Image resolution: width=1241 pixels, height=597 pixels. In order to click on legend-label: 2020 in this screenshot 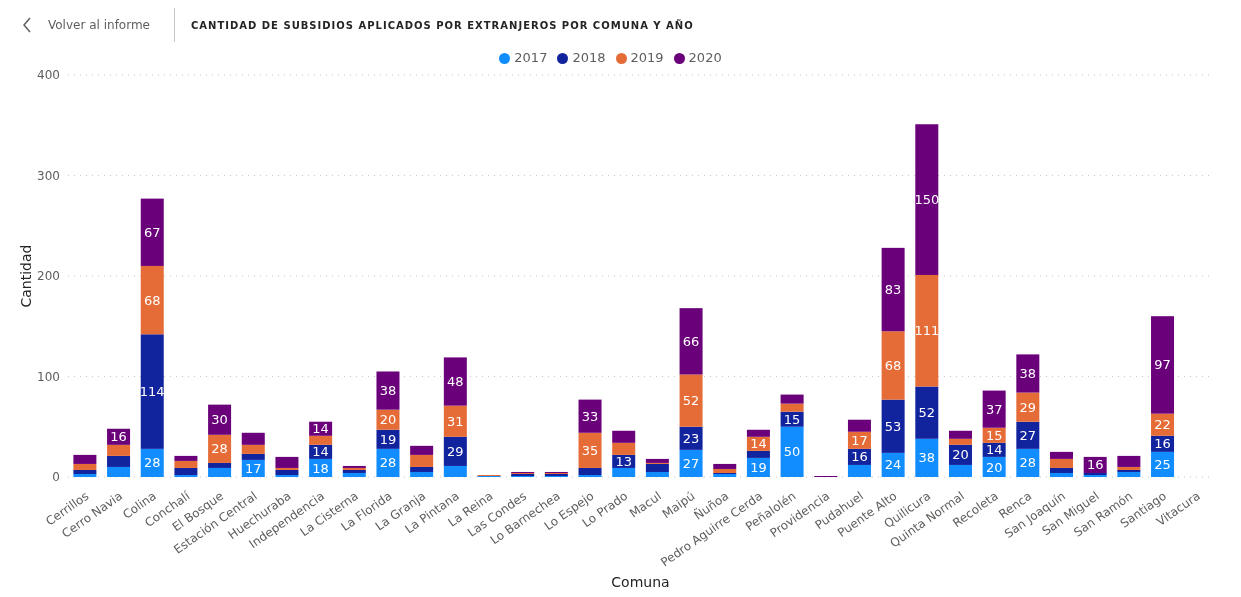, I will do `click(705, 57)`.